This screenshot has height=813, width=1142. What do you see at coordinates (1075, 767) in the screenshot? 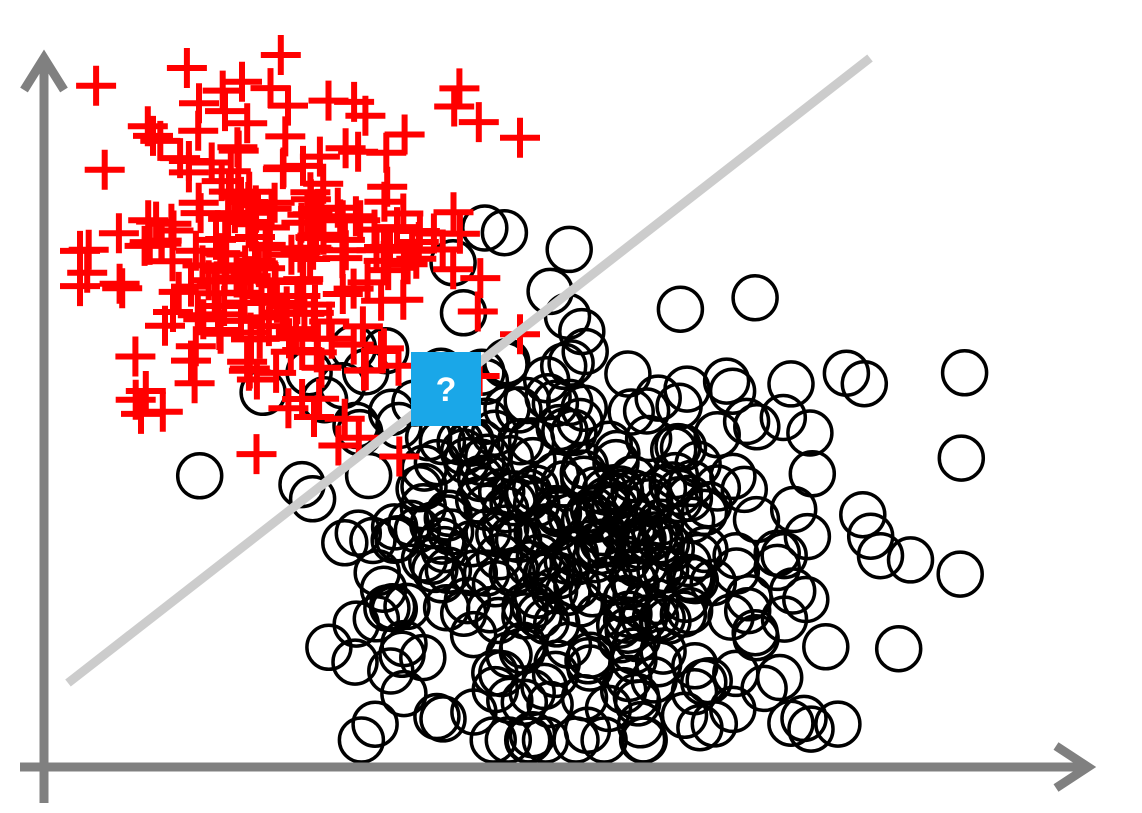
I see `x-axis-arrowhead` at bounding box center [1075, 767].